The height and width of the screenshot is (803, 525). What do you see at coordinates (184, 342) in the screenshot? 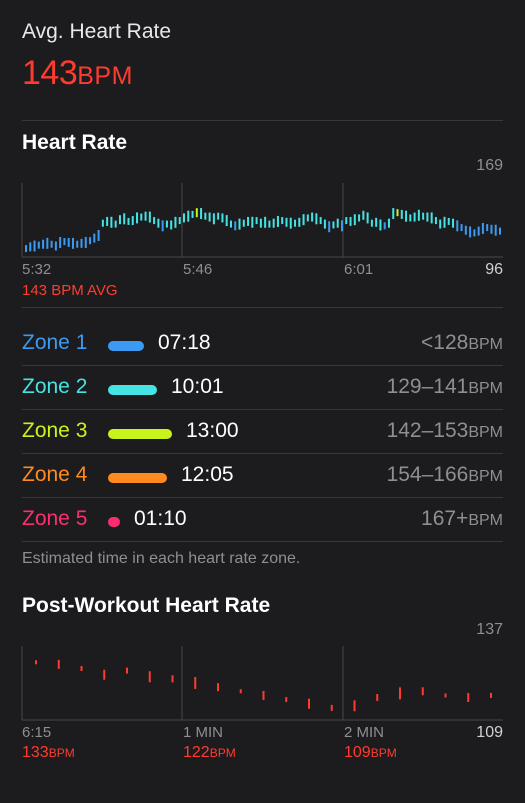
I see `zone-time: 07:18` at bounding box center [184, 342].